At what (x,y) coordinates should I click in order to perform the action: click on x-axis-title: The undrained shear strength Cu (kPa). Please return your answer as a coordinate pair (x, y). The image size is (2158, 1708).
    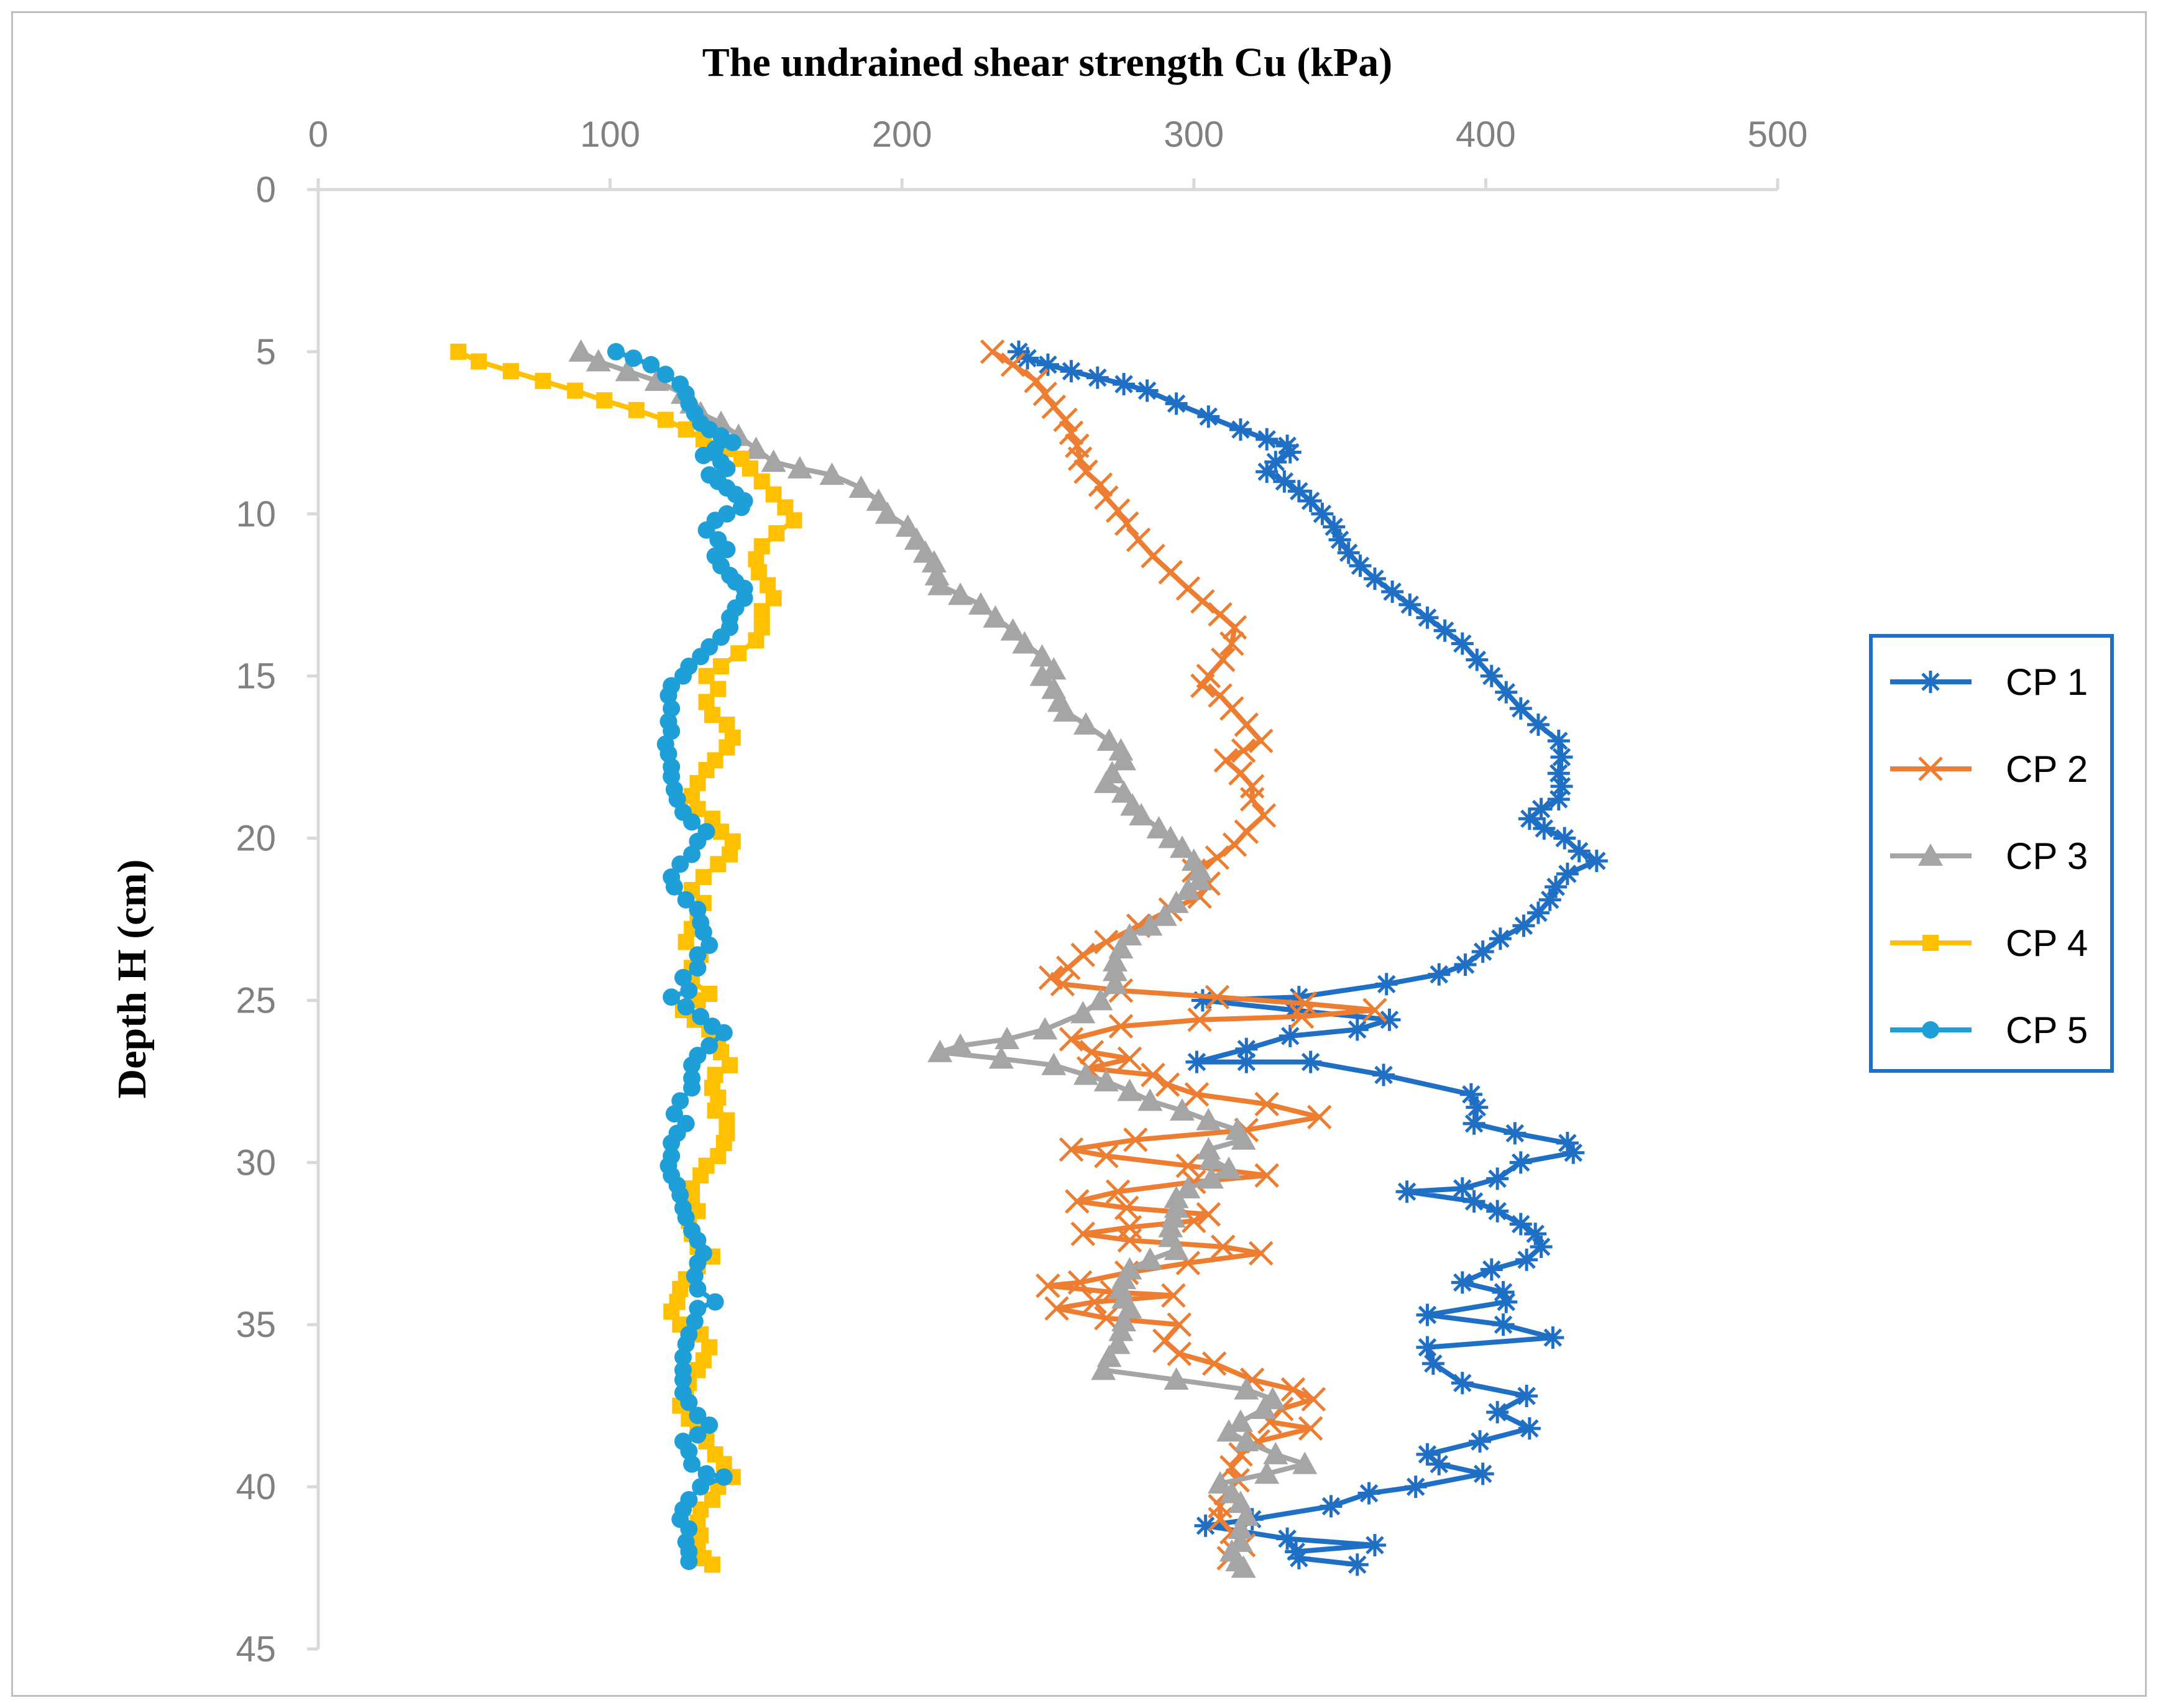
    Looking at the image, I should click on (1047, 63).